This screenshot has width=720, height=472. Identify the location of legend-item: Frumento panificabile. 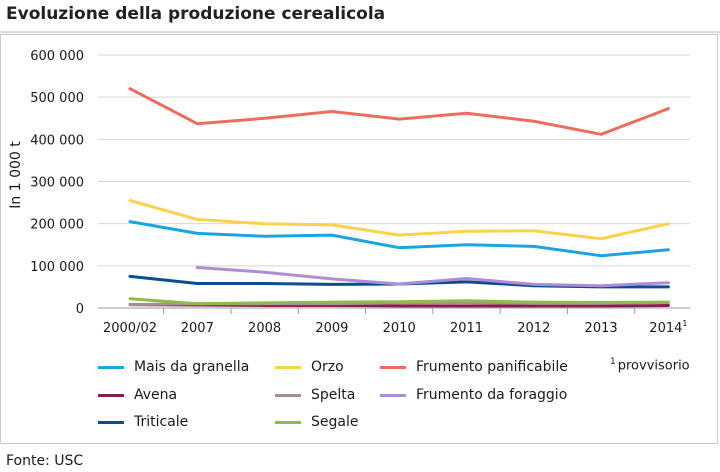
(474, 367).